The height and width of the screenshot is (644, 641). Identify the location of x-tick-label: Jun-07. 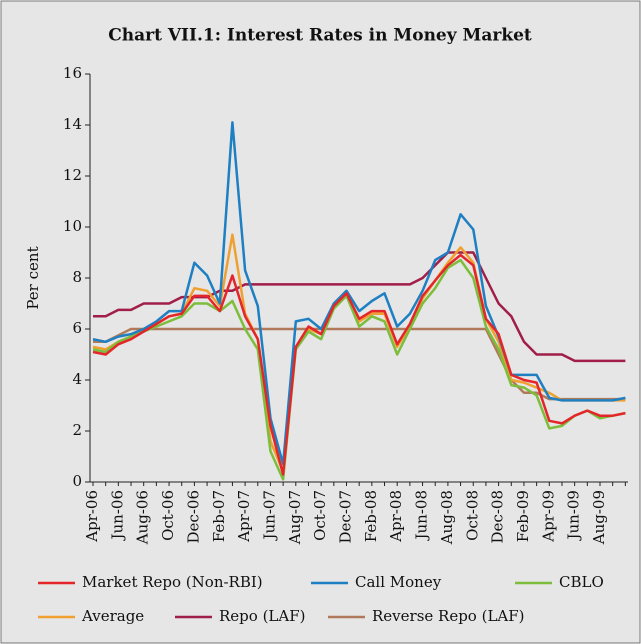
(269, 516).